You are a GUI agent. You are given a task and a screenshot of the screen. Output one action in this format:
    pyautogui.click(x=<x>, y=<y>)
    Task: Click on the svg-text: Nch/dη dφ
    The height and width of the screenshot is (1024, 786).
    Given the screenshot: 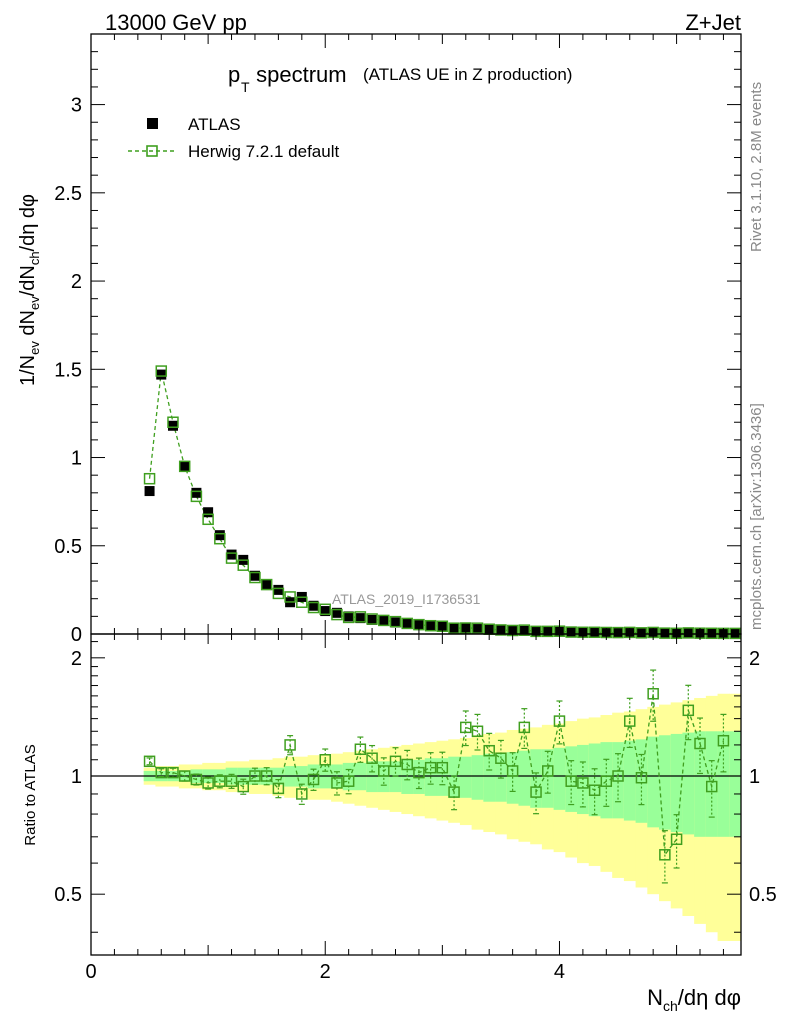 What is the action you would take?
    pyautogui.click(x=694, y=999)
    